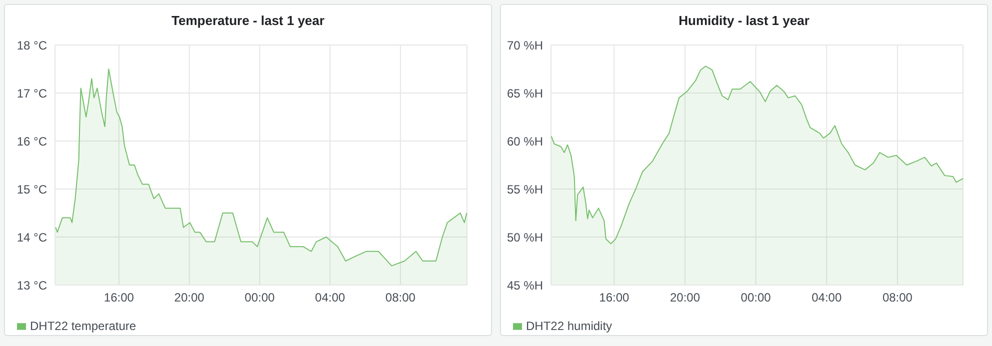 This screenshot has width=992, height=346. I want to click on y-tick-label: 70 %H, so click(524, 45).